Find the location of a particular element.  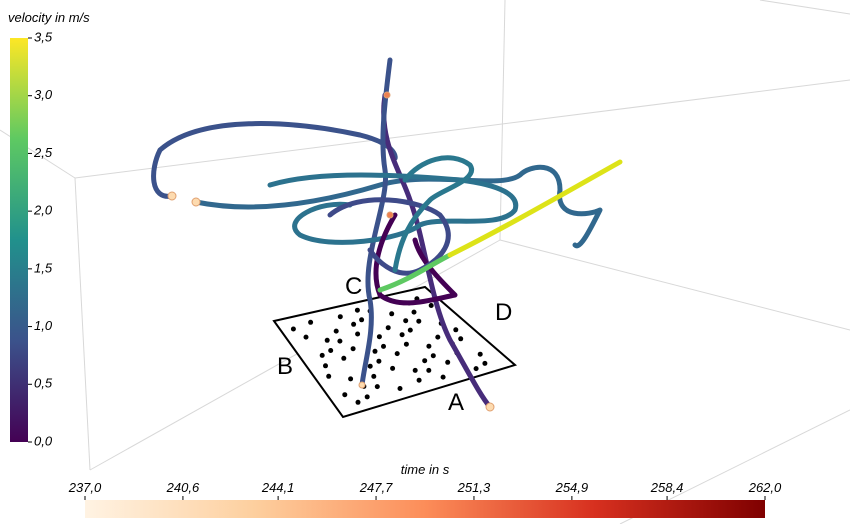

plate-label: C is located at coordinates (353, 286).